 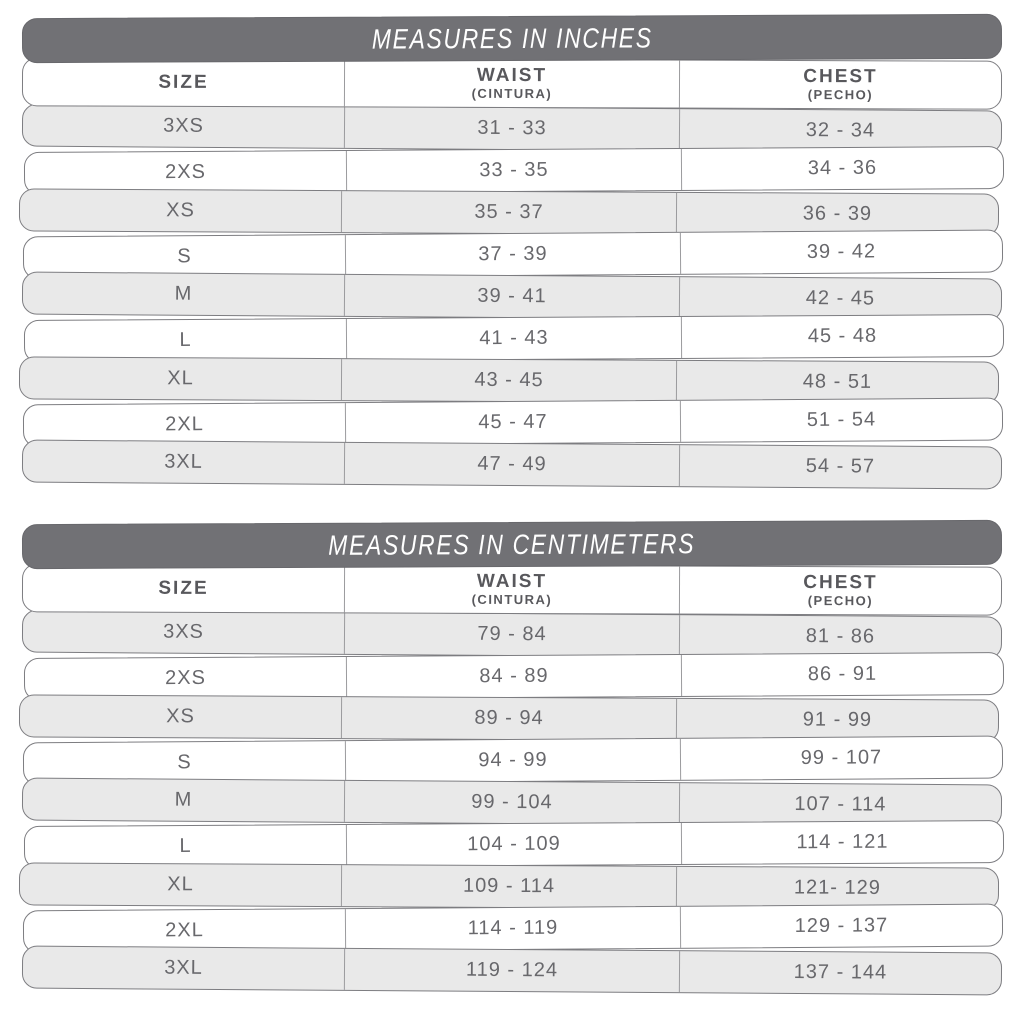 I want to click on cell-value: 89 - 94, so click(x=509, y=718).